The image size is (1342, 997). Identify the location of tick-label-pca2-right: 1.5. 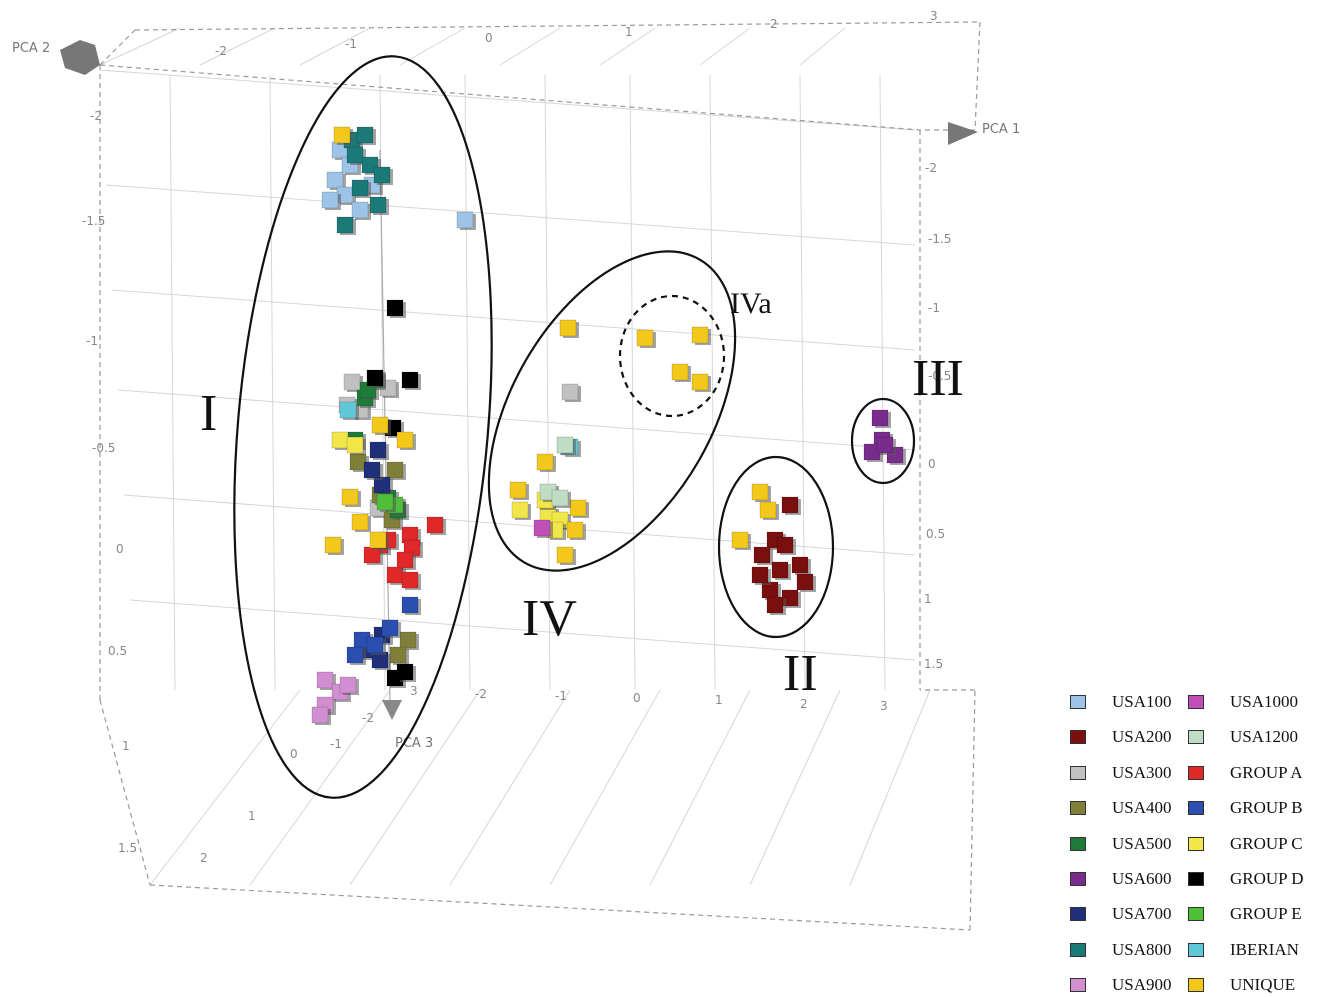
(933, 664).